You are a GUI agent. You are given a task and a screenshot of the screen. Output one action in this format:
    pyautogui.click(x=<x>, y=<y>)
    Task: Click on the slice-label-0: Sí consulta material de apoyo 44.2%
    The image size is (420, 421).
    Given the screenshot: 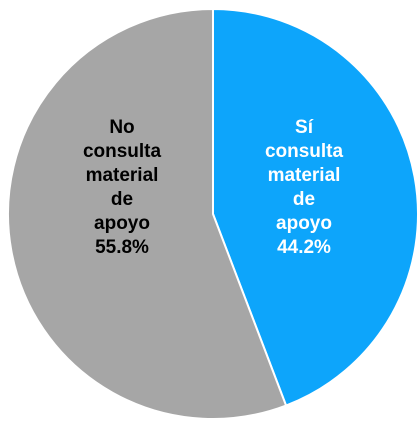 What is the action you would take?
    pyautogui.click(x=304, y=187)
    